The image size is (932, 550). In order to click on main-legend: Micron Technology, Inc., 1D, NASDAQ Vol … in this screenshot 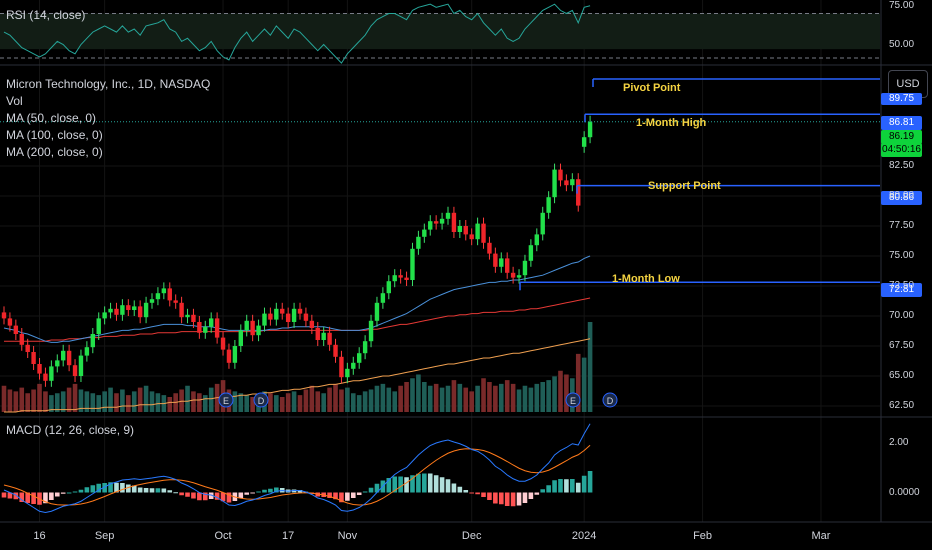, I will do `click(108, 118)`.